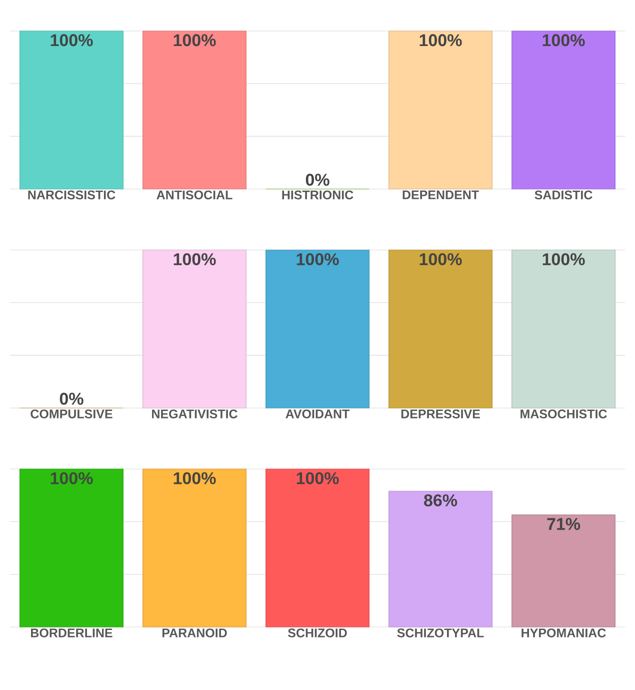 Image resolution: width=635 pixels, height=690 pixels. I want to click on x-tick-label: HISTRIONIC, so click(318, 195).